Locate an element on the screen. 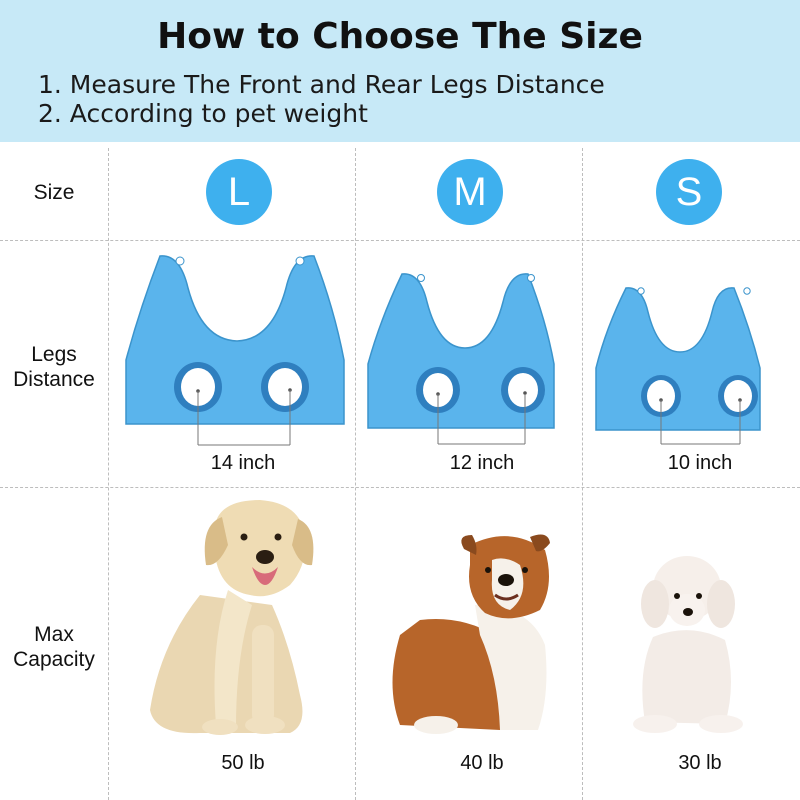 This screenshot has width=800, height=800. capacity-l: 50 lb is located at coordinates (243, 763).